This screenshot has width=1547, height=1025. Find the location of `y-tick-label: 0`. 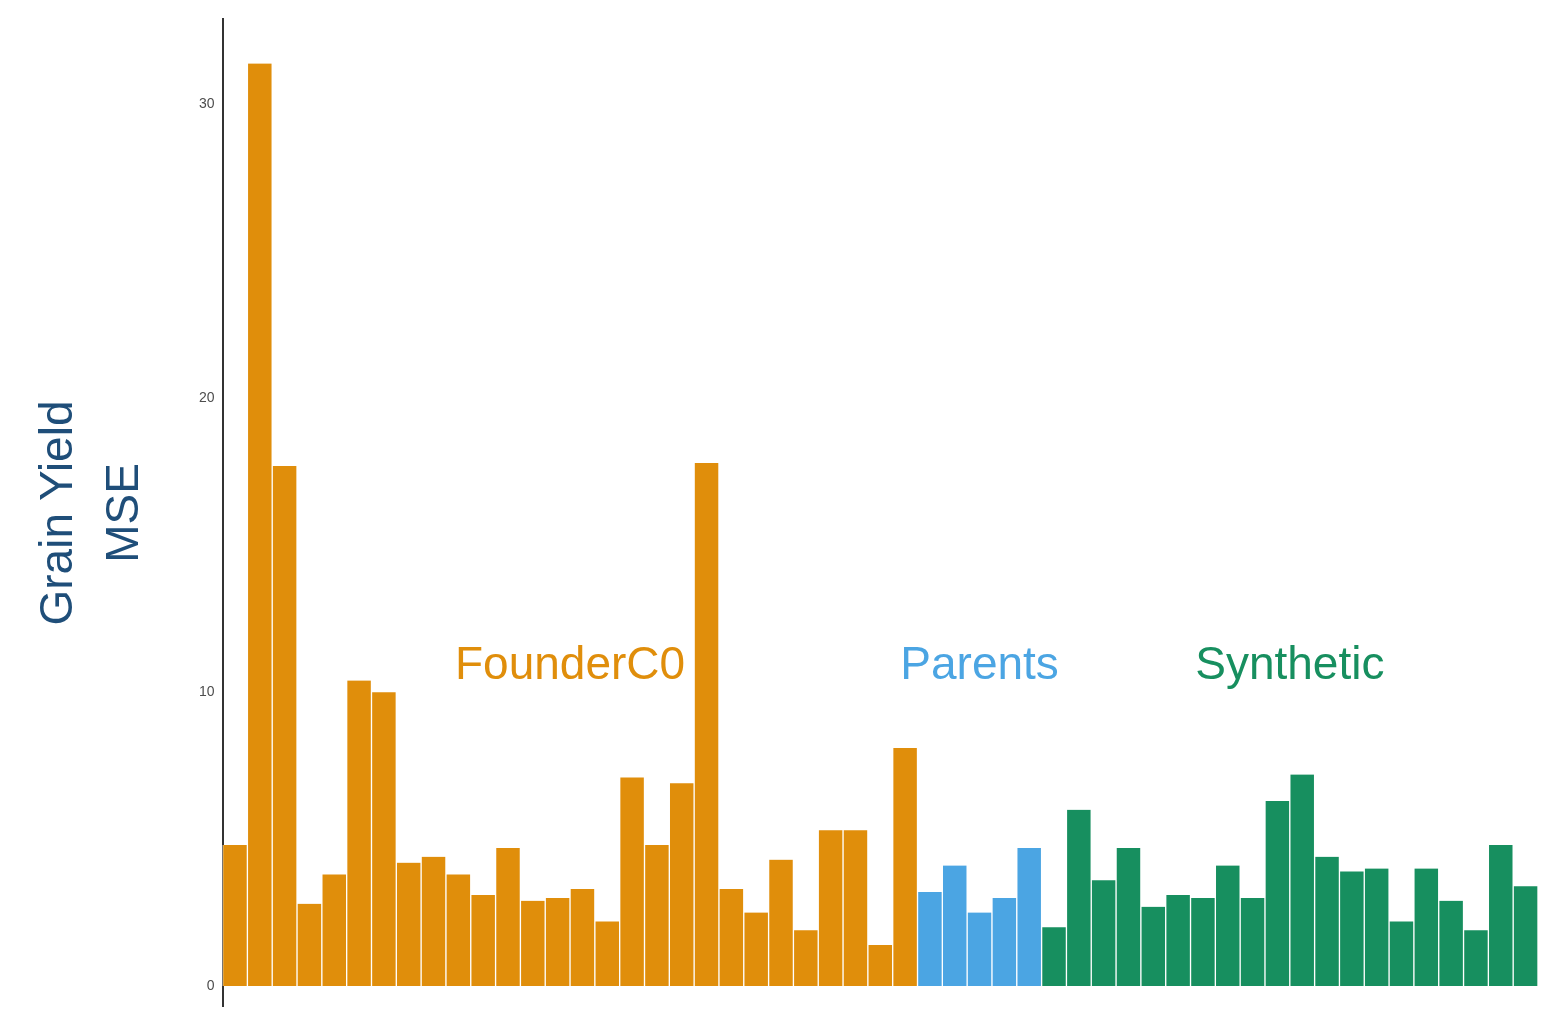

y-tick-label: 0 is located at coordinates (210, 984).